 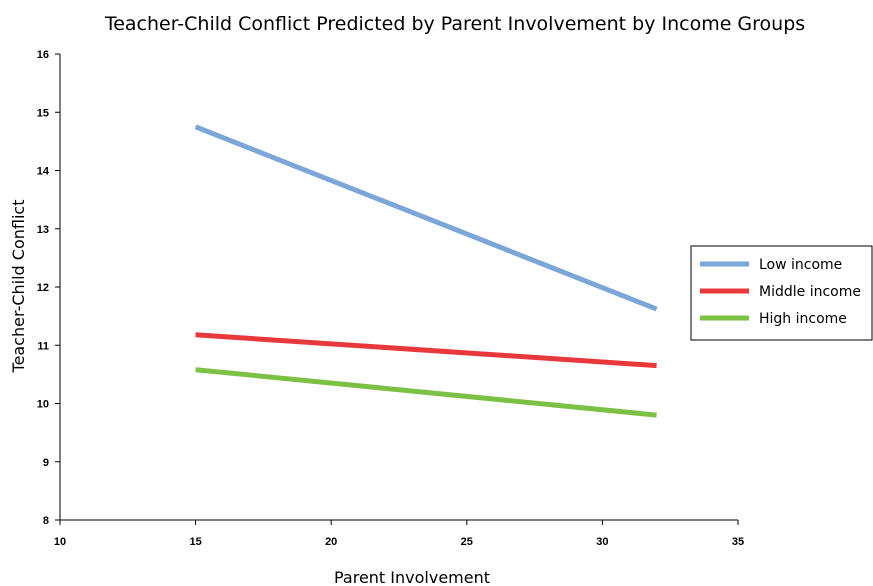 What do you see at coordinates (43, 113) in the screenshot?
I see `y-tick-label: 15` at bounding box center [43, 113].